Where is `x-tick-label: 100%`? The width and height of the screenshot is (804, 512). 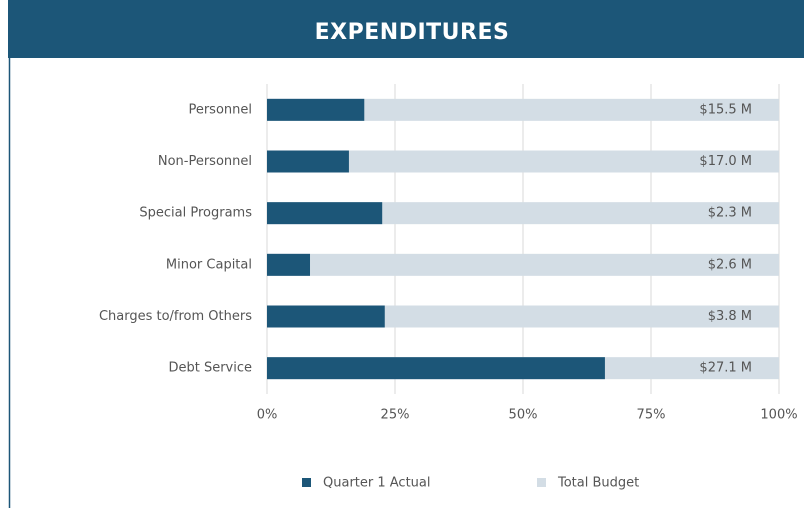 x-tick-label: 100% is located at coordinates (778, 415).